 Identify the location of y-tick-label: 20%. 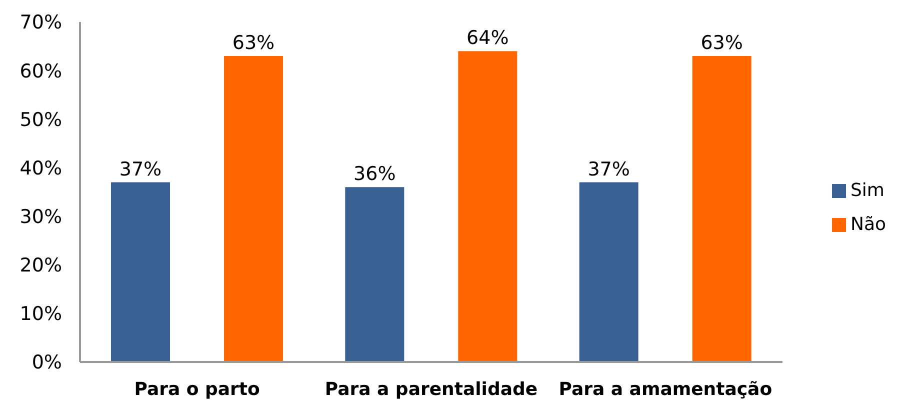
(41, 265).